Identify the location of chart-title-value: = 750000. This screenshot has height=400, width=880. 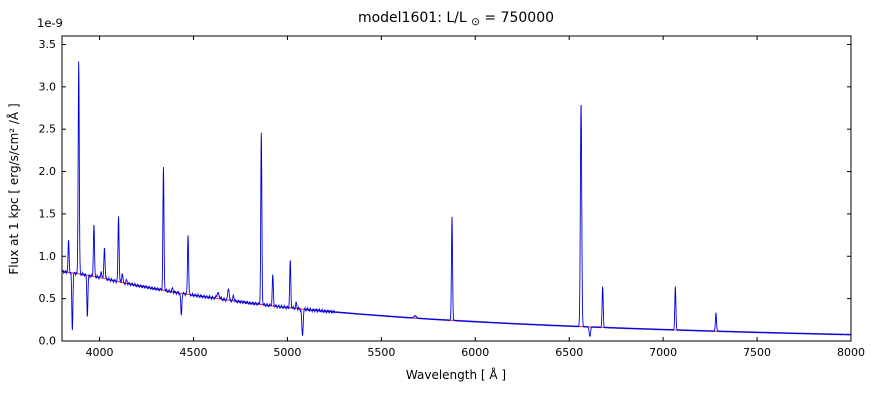
(519, 18).